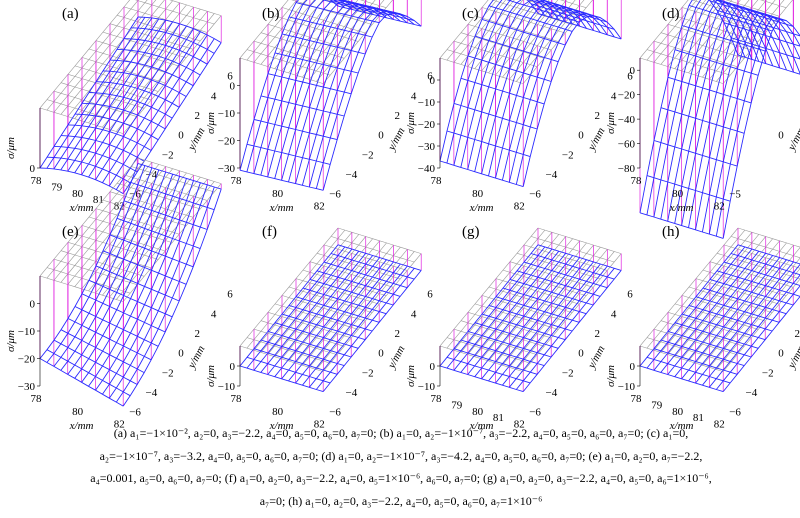  Describe the element at coordinates (381, 354) in the screenshot. I see `y-tick-label: 0` at that location.